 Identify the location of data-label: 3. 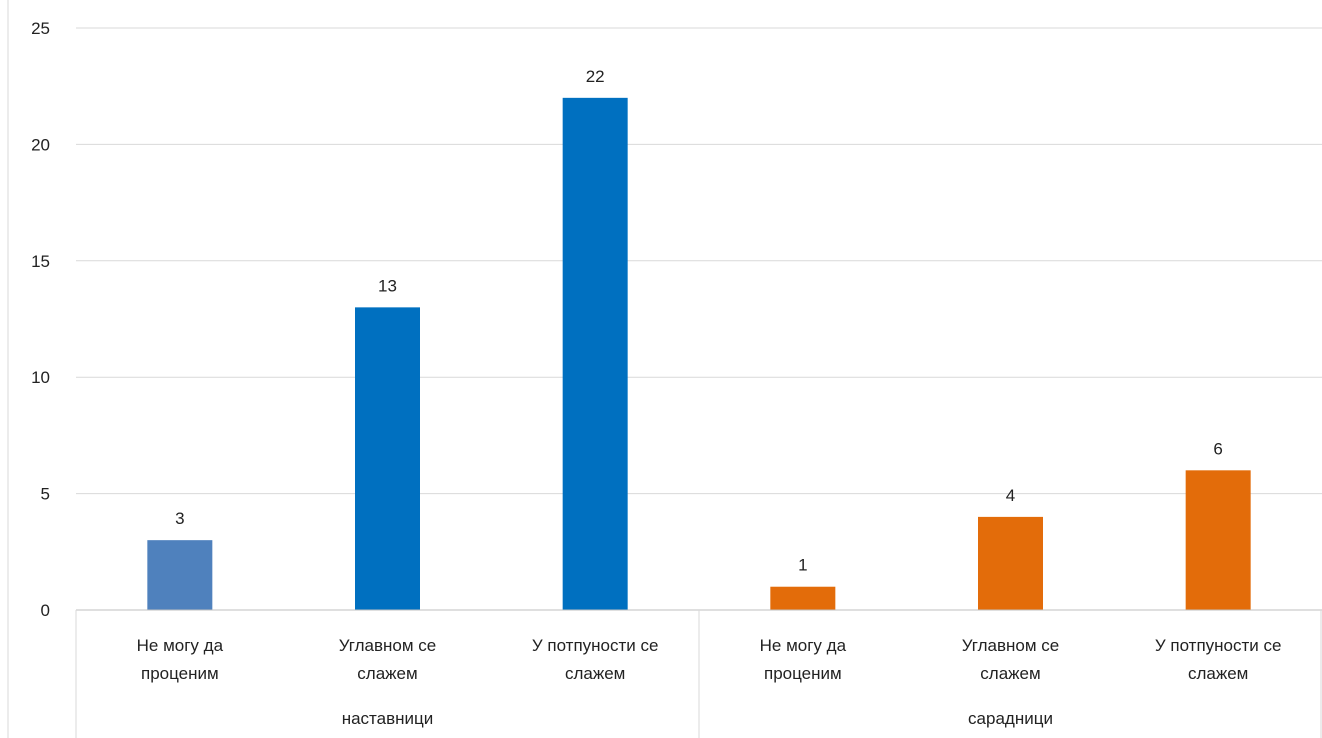
(179, 518).